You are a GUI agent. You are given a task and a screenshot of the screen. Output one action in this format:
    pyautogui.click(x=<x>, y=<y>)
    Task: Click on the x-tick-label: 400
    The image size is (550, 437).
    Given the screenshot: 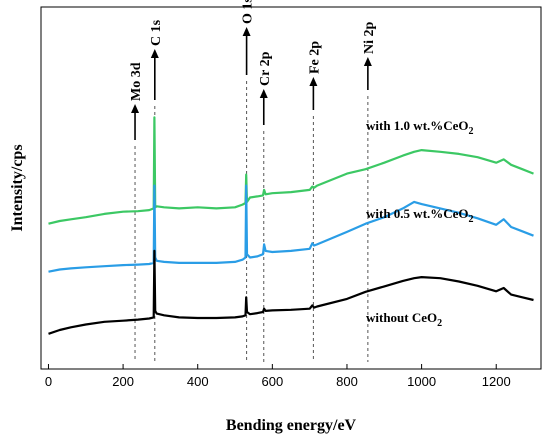 What is the action you would take?
    pyautogui.click(x=198, y=381)
    